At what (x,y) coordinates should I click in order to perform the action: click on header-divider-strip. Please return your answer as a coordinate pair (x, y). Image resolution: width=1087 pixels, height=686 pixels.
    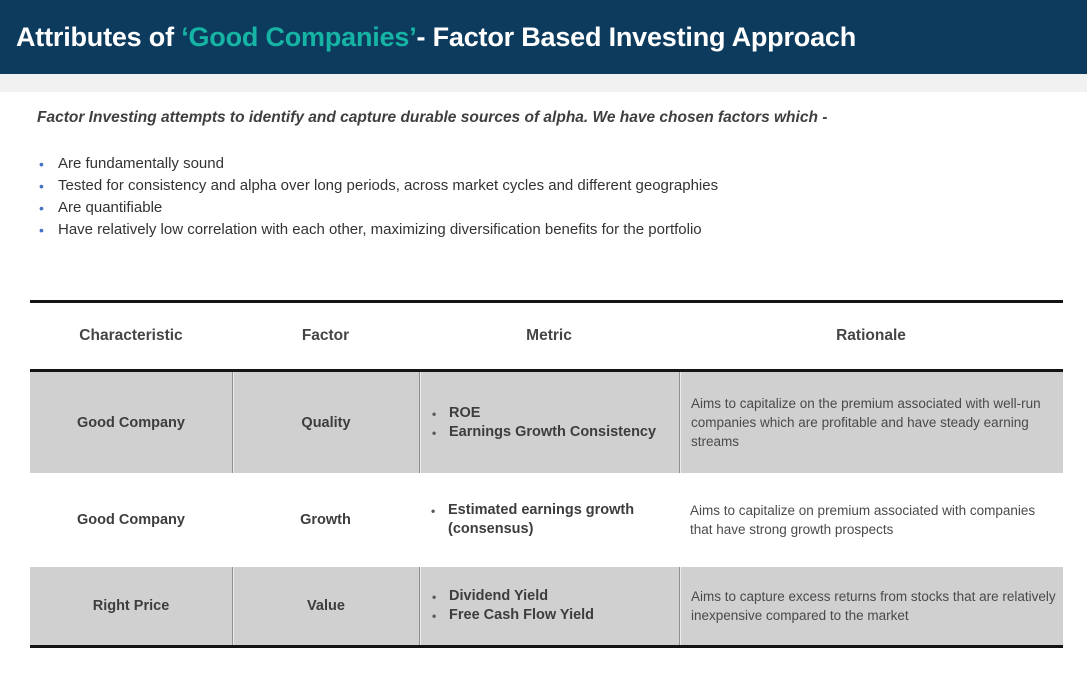
    Looking at the image, I should click on (543, 83).